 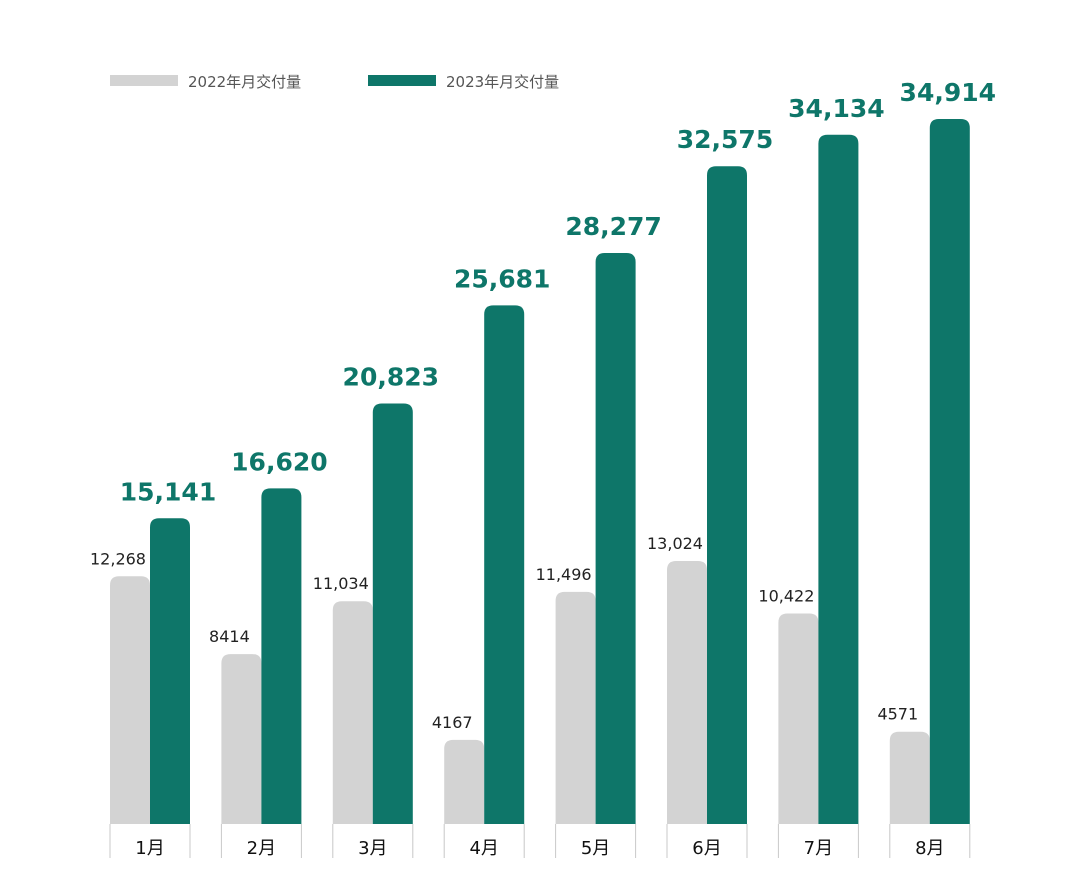 I want to click on value-label-2023-7: 34,134, so click(x=836, y=108).